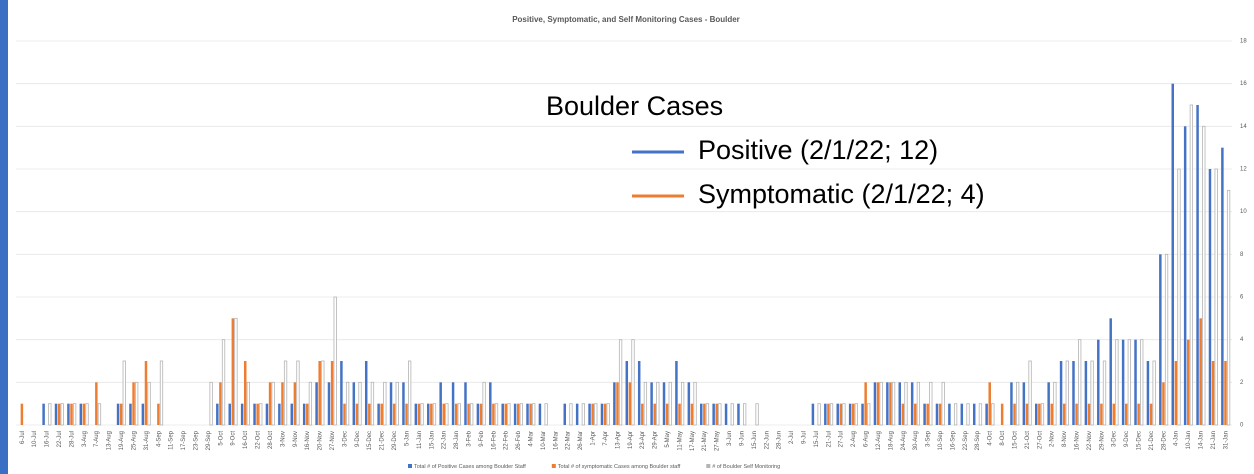 This screenshot has height=474, width=1254. Describe the element at coordinates (85, 439) in the screenshot. I see `x-tick-label: 3-Aug` at that location.